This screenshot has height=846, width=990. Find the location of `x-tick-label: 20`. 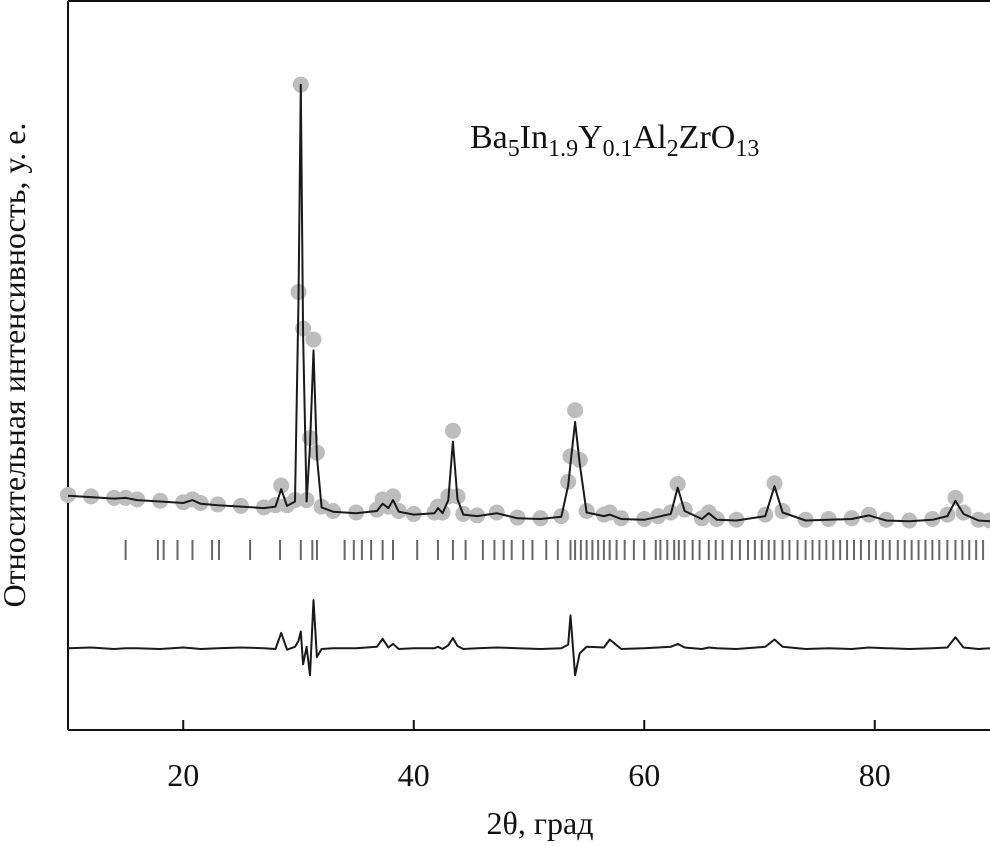

x-tick-label: 20 is located at coordinates (183, 775).